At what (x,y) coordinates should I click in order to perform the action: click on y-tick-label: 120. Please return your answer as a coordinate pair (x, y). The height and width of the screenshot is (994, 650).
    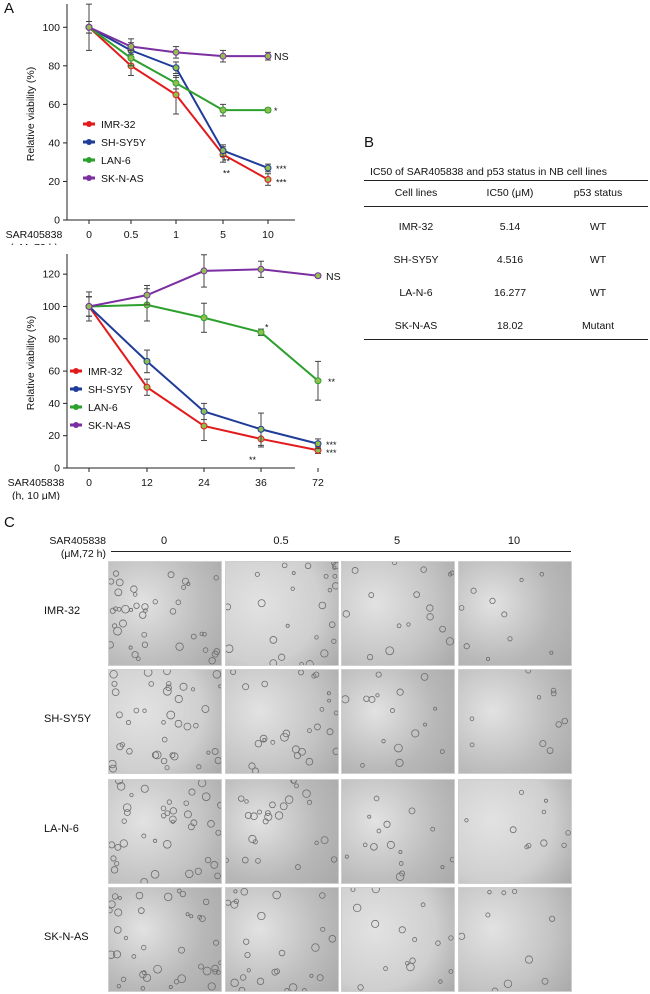
    Looking at the image, I should click on (51, 275).